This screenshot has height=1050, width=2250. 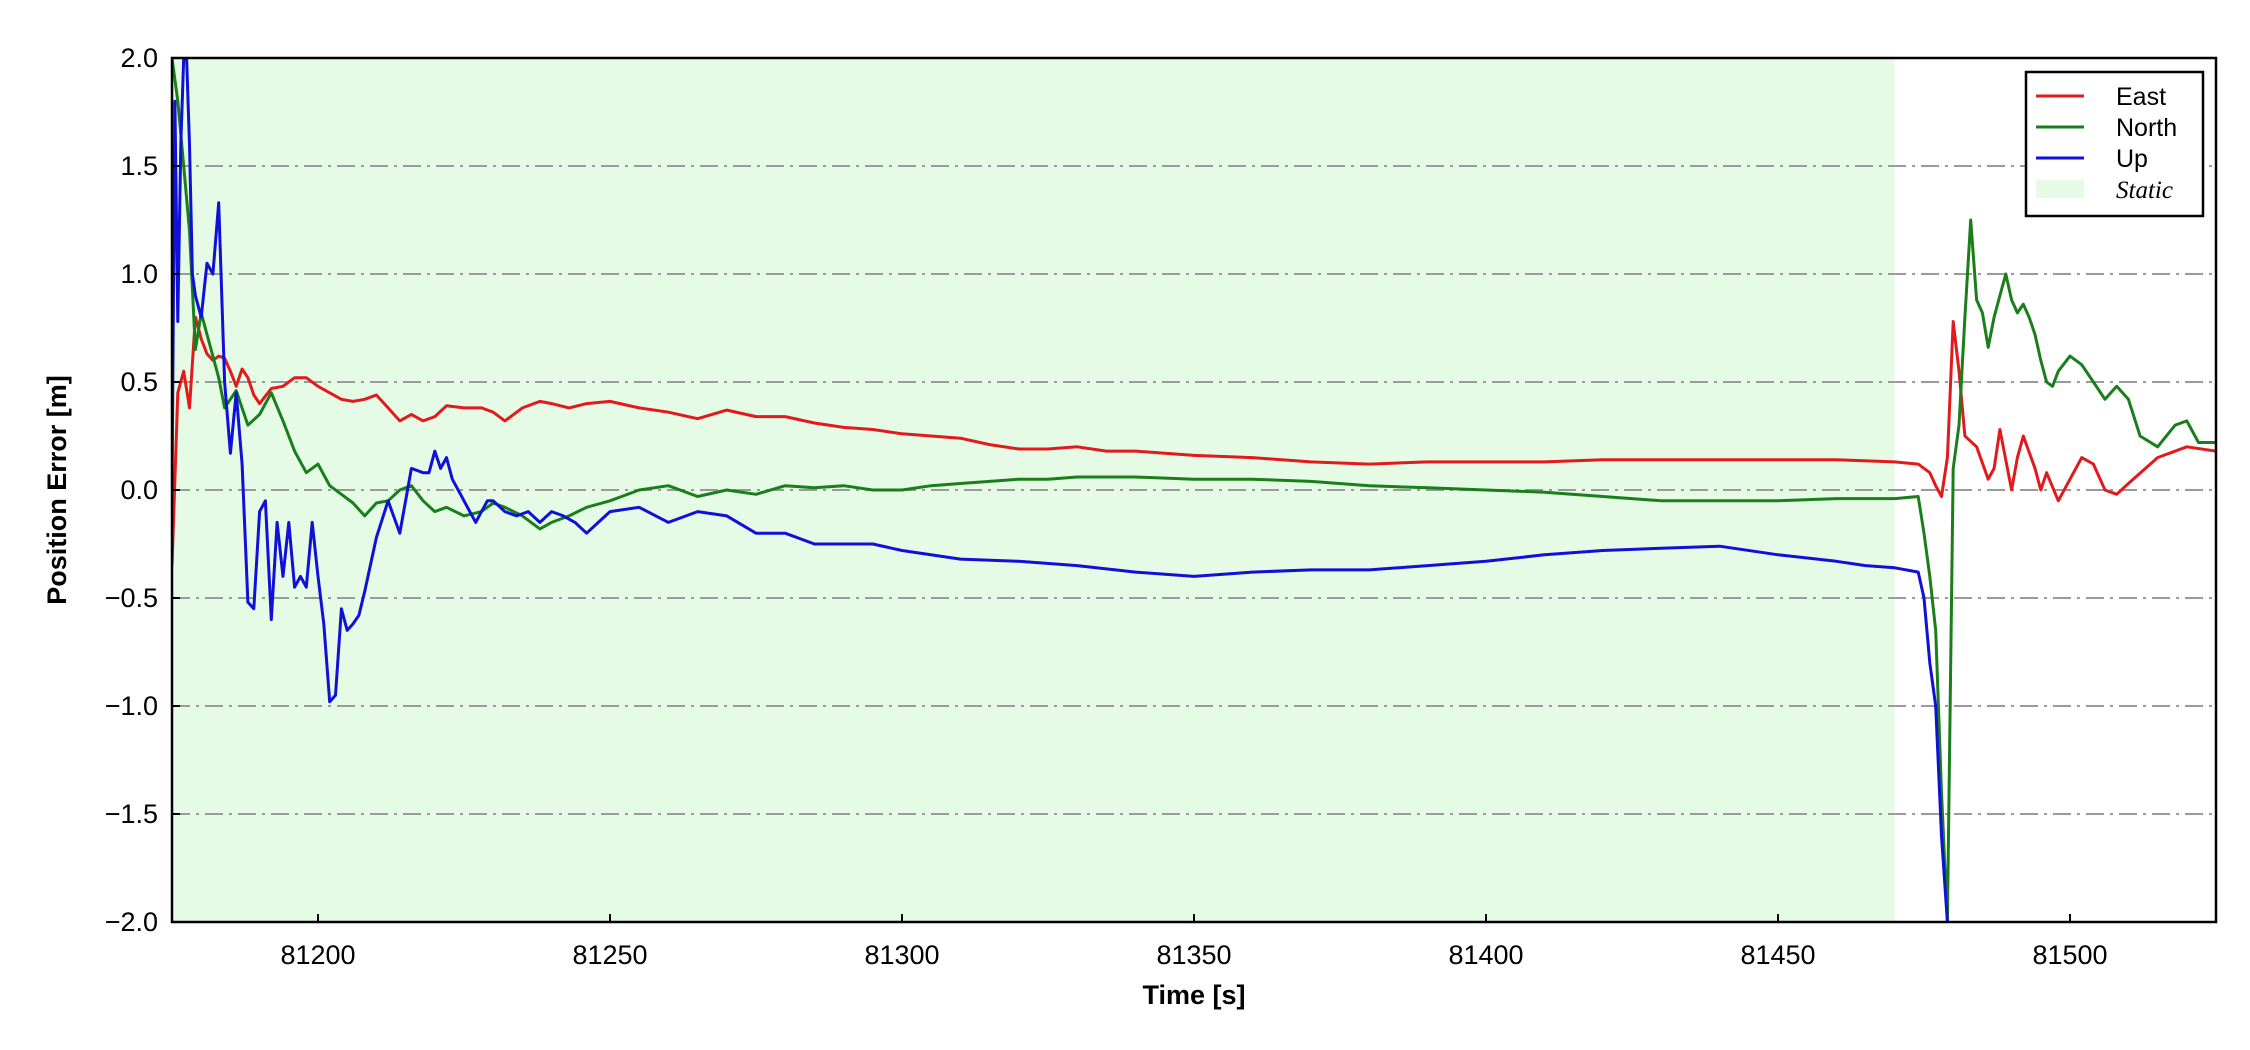 I want to click on y-tick-label: 0.0, so click(x=139, y=490).